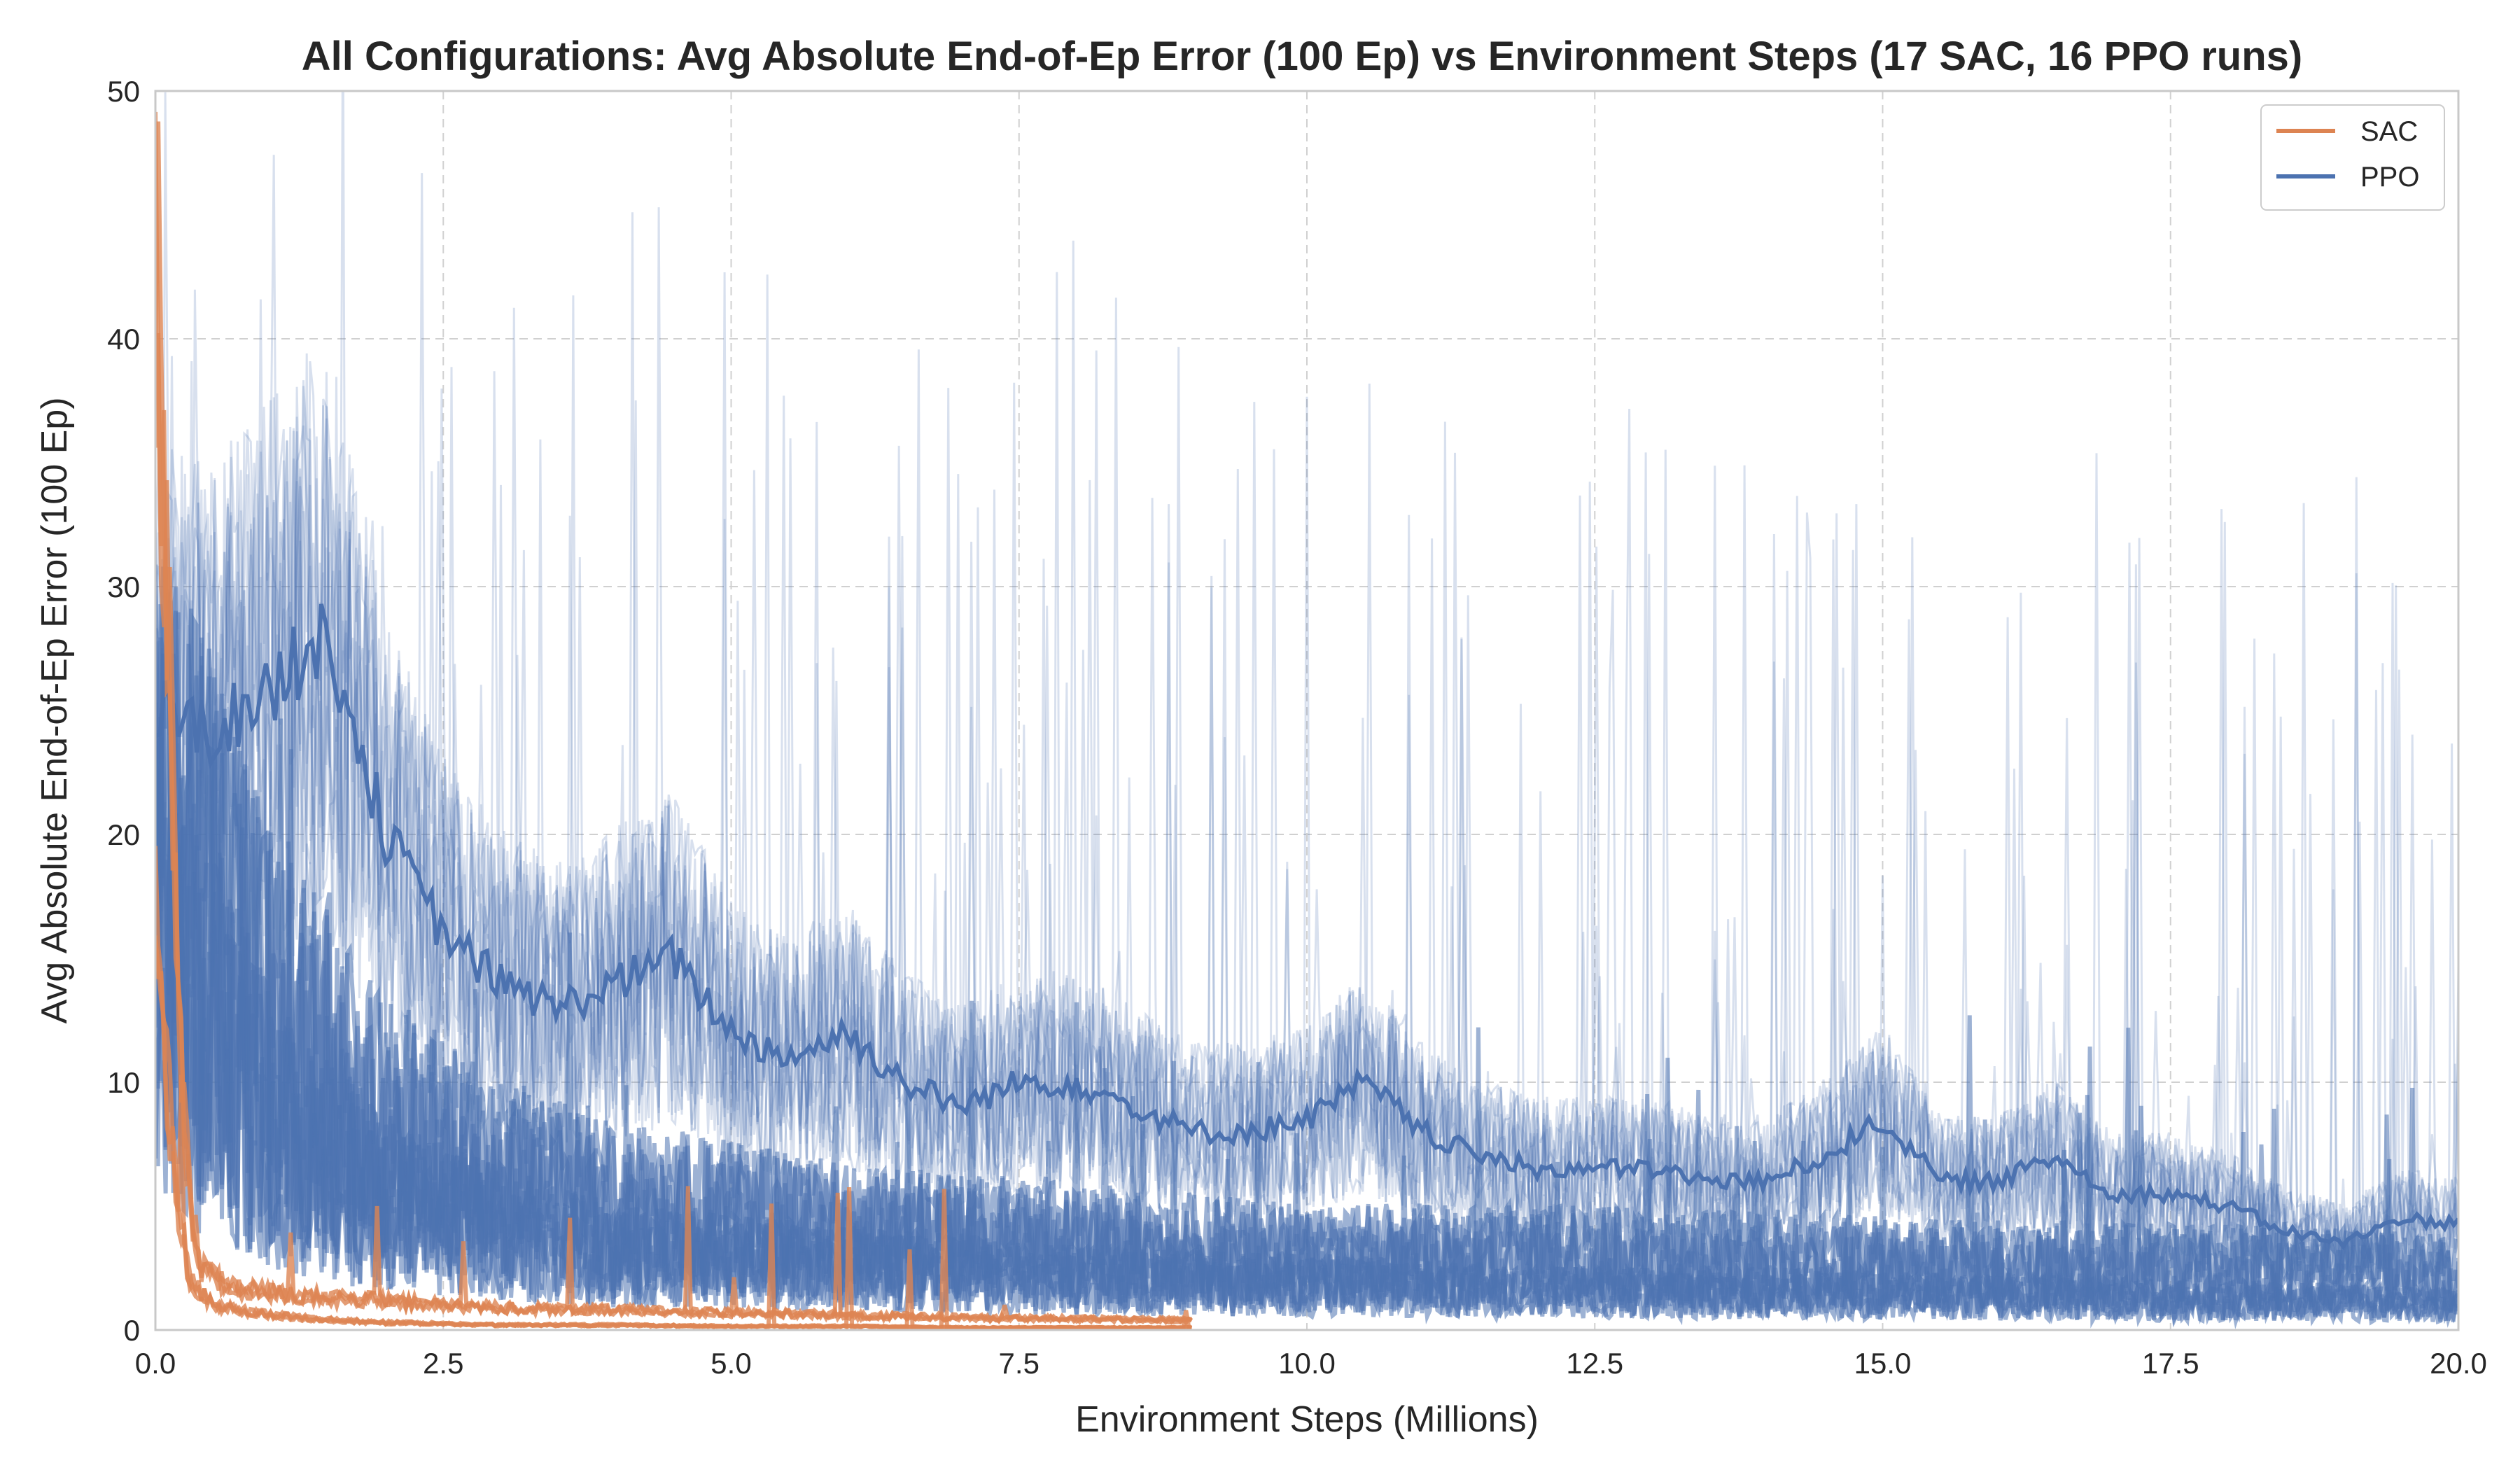 Image resolution: width=2520 pixels, height=1470 pixels. What do you see at coordinates (2389, 177) in the screenshot?
I see `legend-ppo-label: PPO` at bounding box center [2389, 177].